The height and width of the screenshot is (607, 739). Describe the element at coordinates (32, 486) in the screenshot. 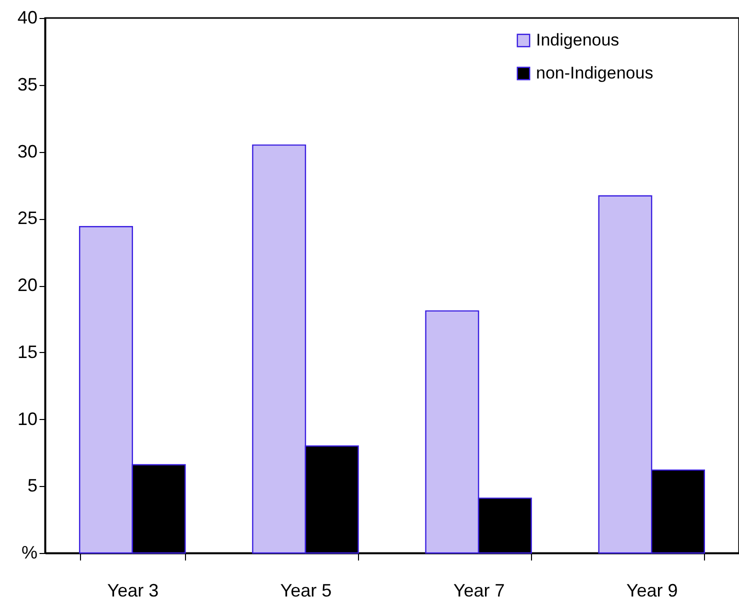

I see `y-tick-label: 5` at that location.